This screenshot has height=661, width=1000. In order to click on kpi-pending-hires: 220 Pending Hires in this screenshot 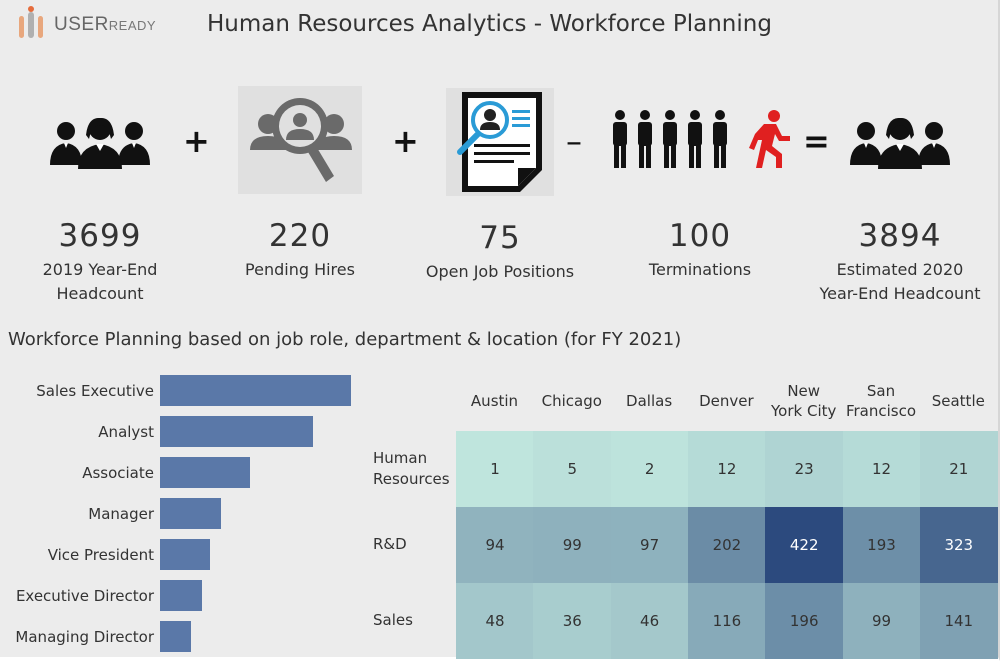, I will do `click(300, 250)`.